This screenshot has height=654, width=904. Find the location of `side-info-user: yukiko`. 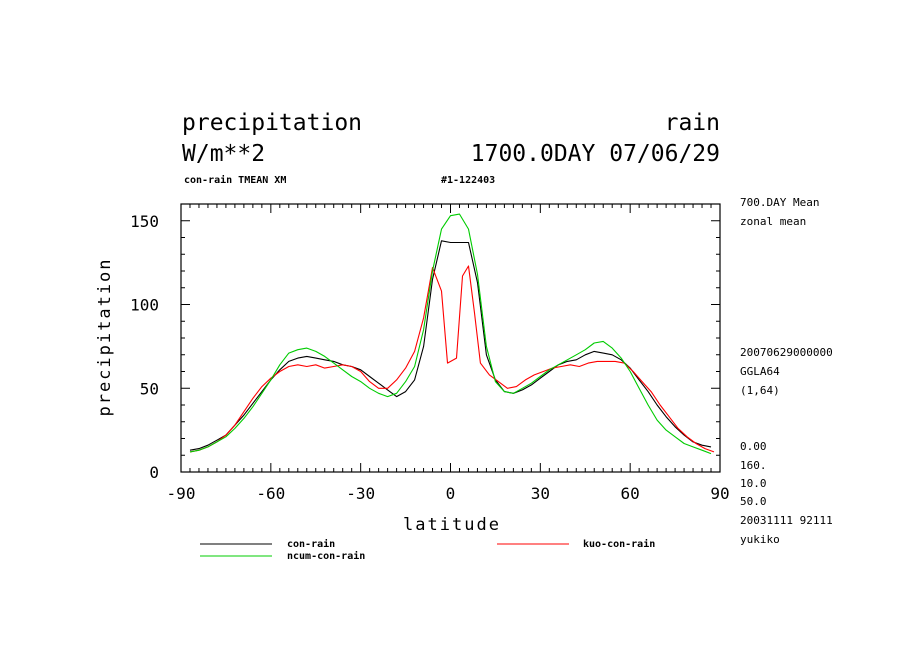

side-info-user: yukiko is located at coordinates (760, 539).